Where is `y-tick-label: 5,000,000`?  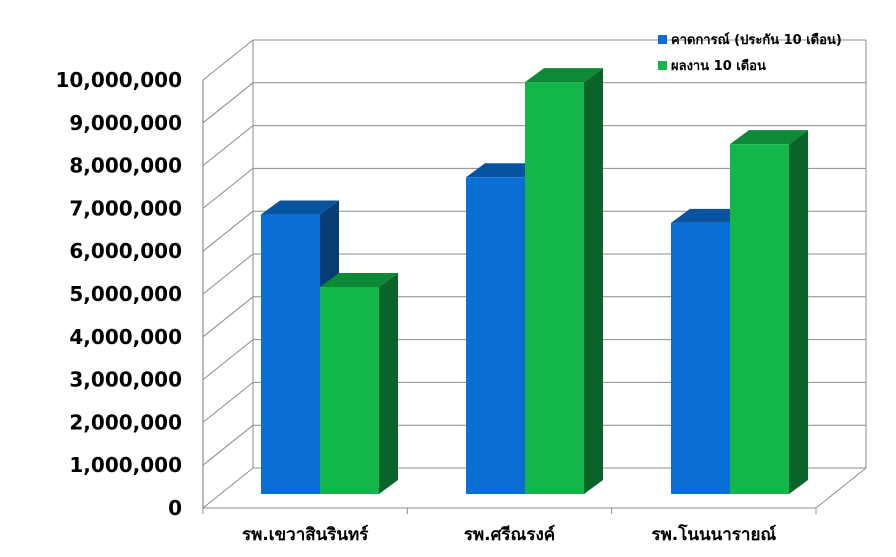 y-tick-label: 5,000,000 is located at coordinates (125, 294).